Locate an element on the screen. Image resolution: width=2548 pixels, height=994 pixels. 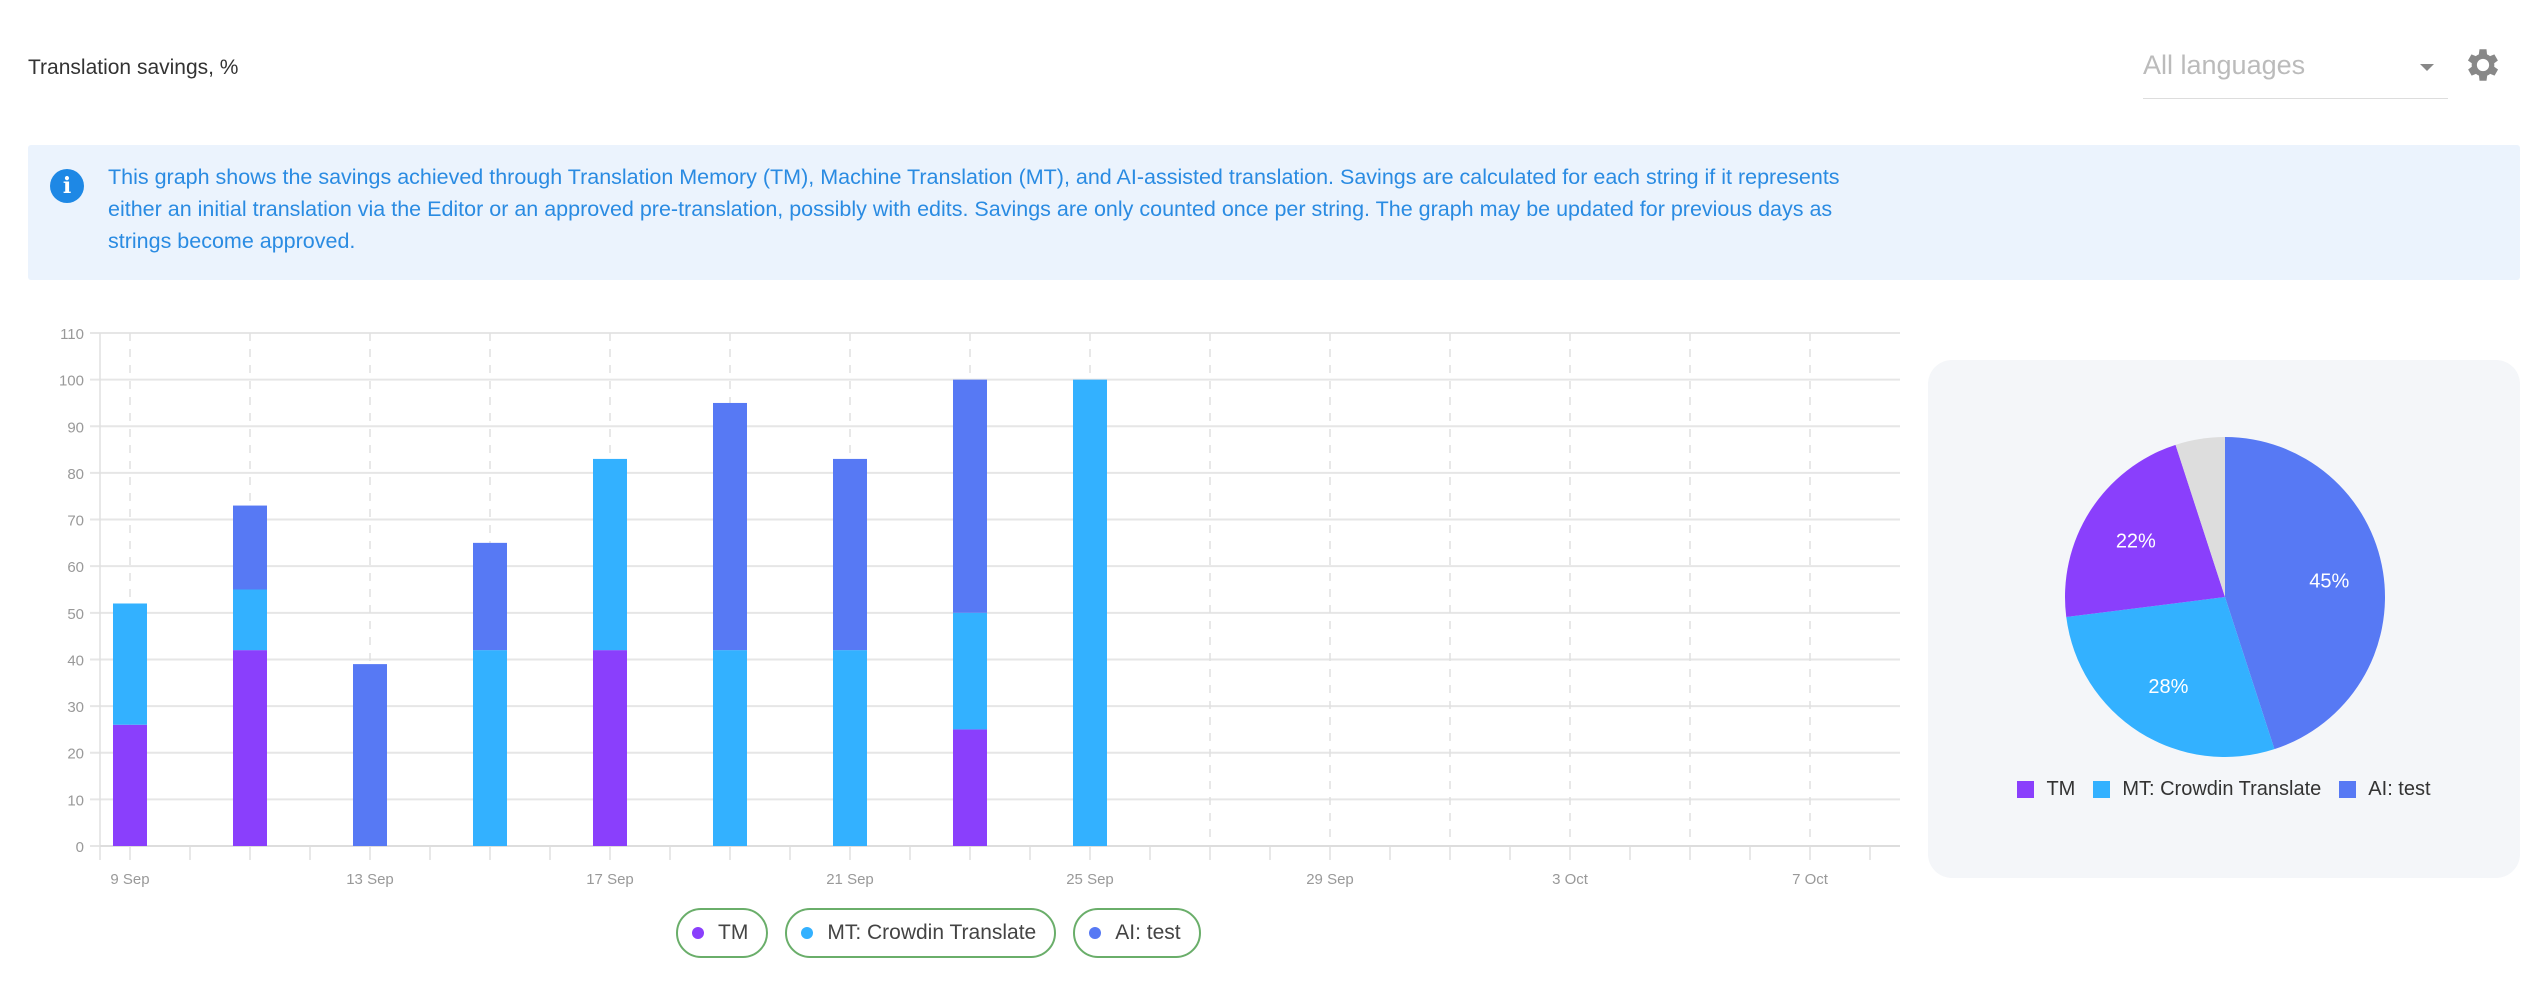
y-tick-label: 0 is located at coordinates (80, 847).